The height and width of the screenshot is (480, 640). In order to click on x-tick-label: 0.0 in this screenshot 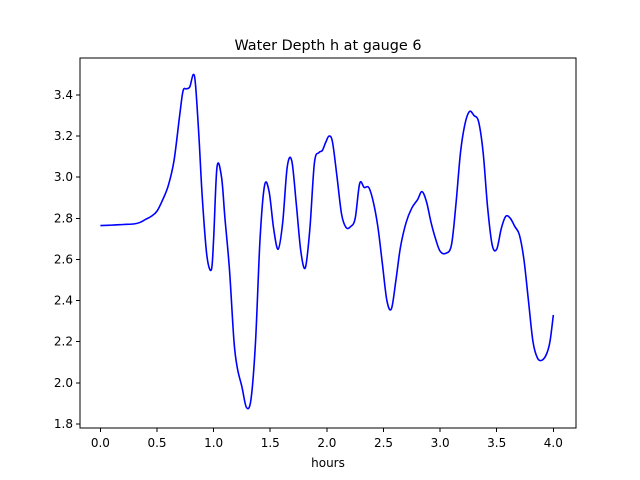, I will do `click(100, 443)`.